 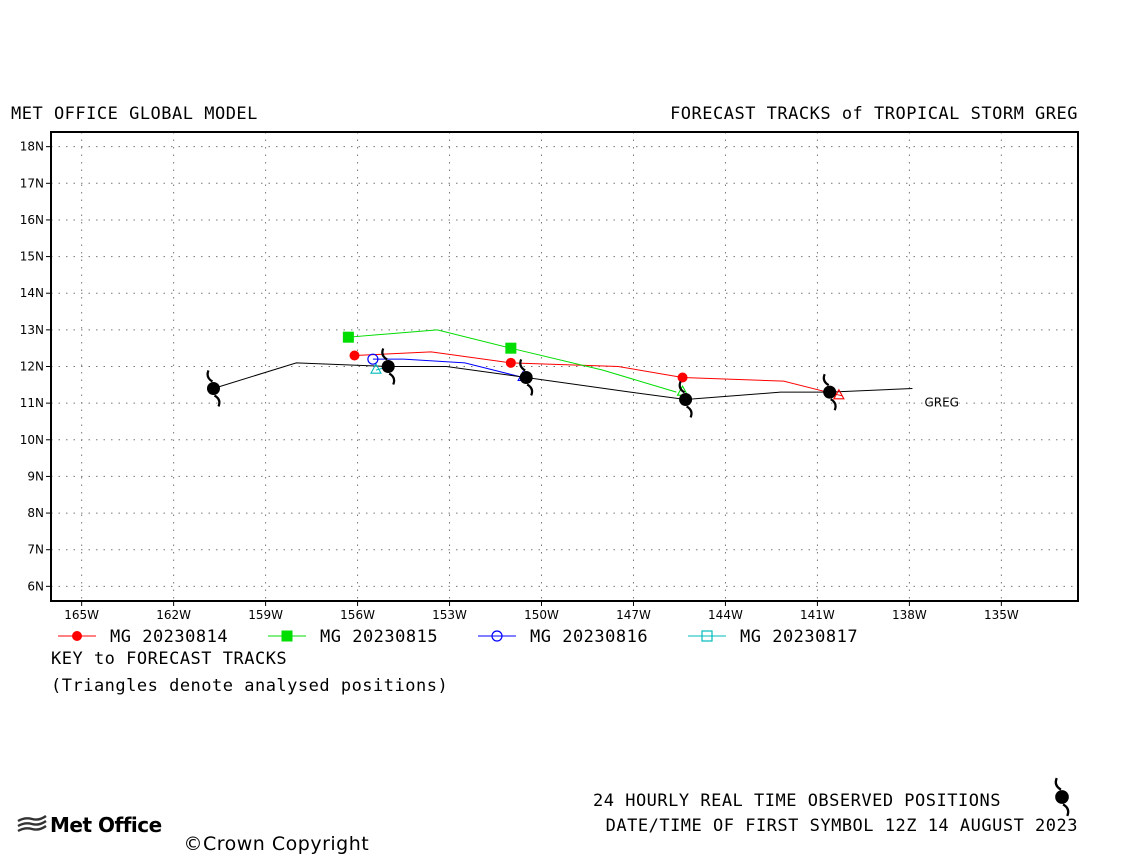 What do you see at coordinates (909, 615) in the screenshot?
I see `x-tick-label: 138W` at bounding box center [909, 615].